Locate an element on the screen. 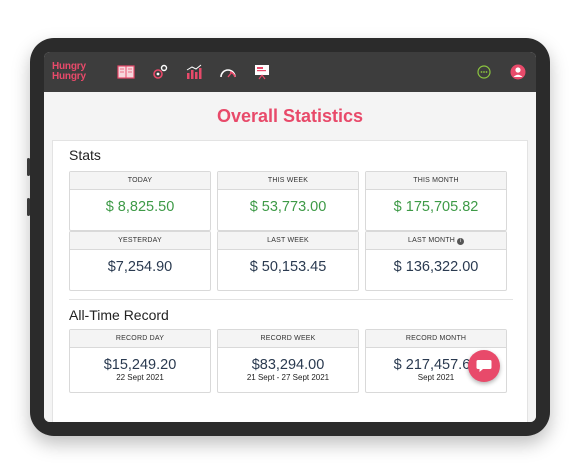 The height and width of the screenshot is (469, 577). stat-card-label: TODAY is located at coordinates (140, 181).